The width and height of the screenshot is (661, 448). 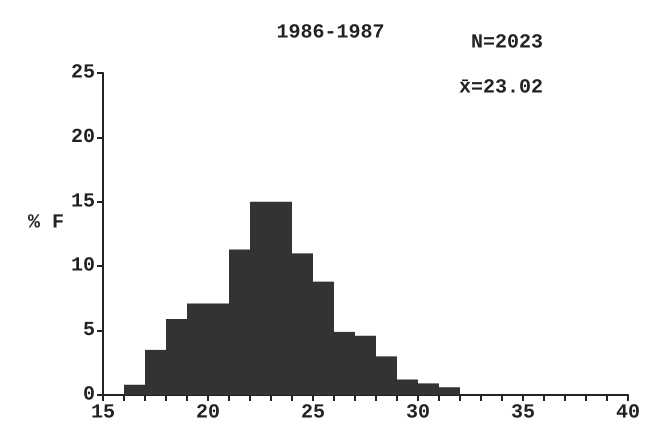 What do you see at coordinates (500, 88) in the screenshot?
I see `annotation: x̄=23.02` at bounding box center [500, 88].